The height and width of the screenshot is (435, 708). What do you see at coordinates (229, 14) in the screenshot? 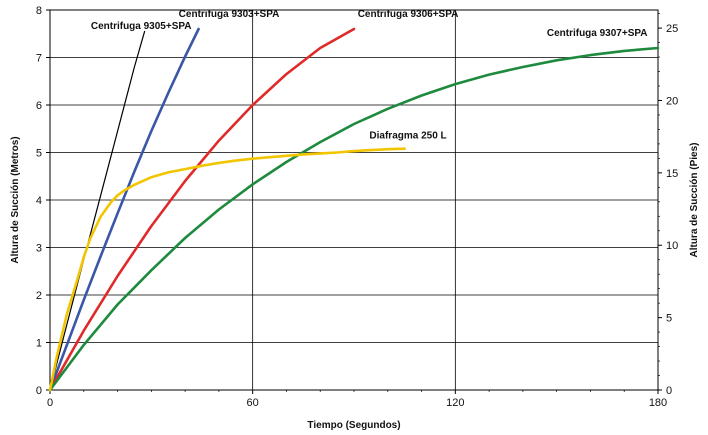
I see `series-annotation: Centrifuga 9303+SPA` at bounding box center [229, 14].